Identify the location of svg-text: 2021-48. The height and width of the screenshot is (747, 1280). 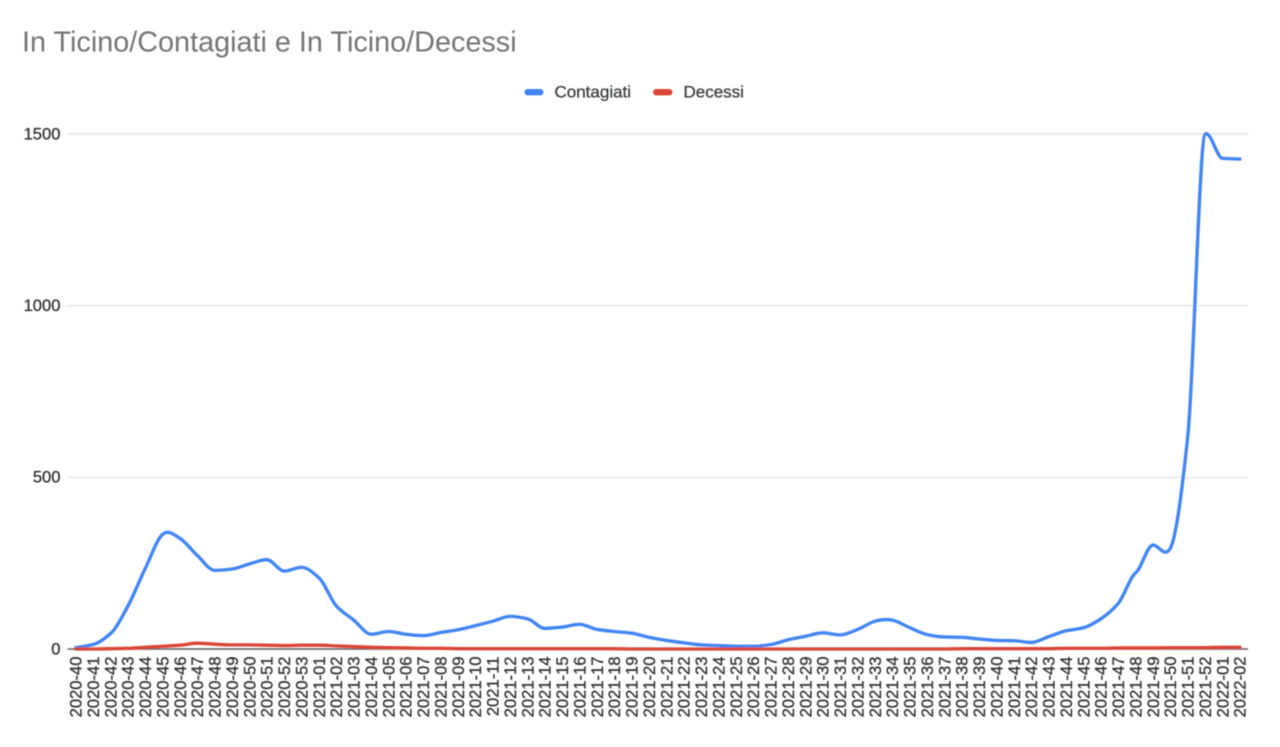
(1135, 687).